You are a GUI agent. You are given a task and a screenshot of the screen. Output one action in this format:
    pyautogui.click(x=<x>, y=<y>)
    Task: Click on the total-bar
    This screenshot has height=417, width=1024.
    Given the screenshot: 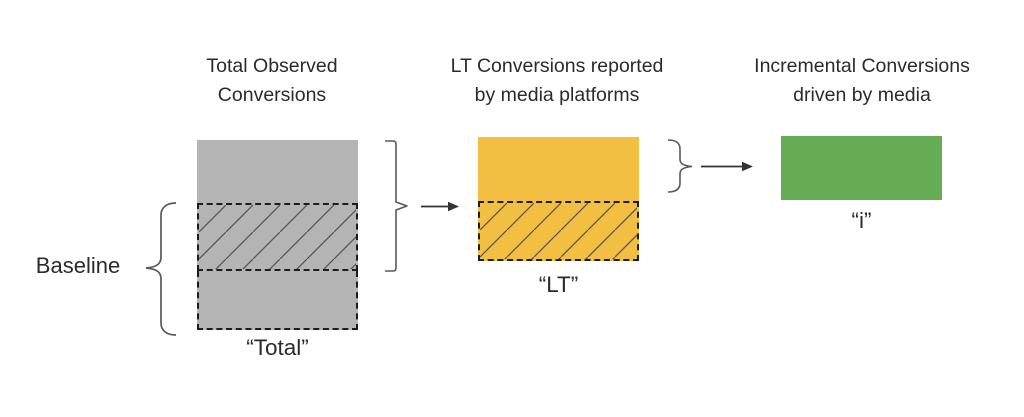 What is the action you would take?
    pyautogui.click(x=277, y=235)
    